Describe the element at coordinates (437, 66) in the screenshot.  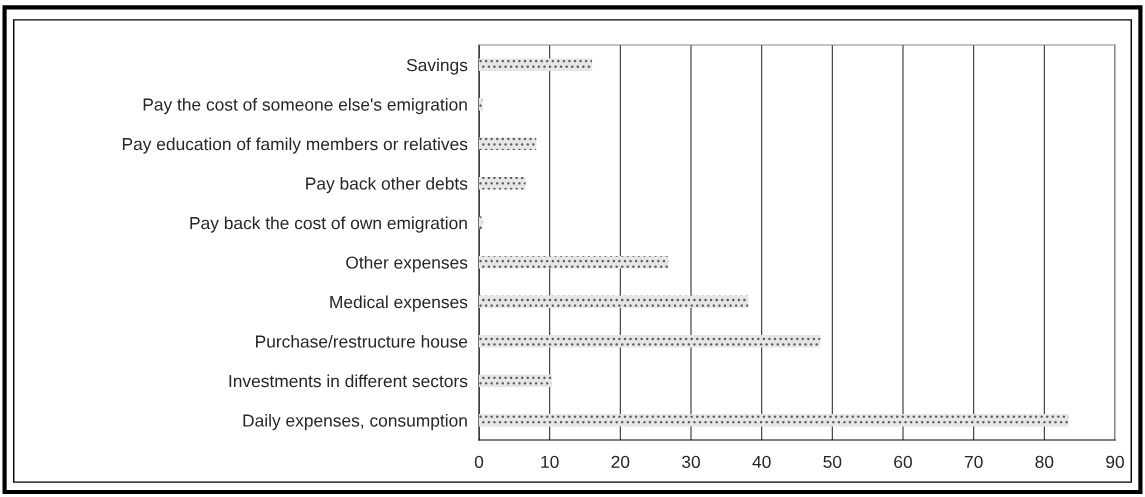
I see `y-tick-label: Savings` at that location.